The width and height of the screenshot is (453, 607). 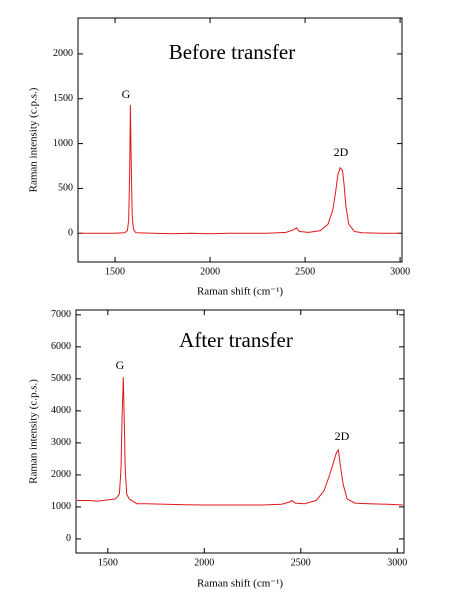 What do you see at coordinates (61, 346) in the screenshot?
I see `y-tick-label: 6000` at bounding box center [61, 346].